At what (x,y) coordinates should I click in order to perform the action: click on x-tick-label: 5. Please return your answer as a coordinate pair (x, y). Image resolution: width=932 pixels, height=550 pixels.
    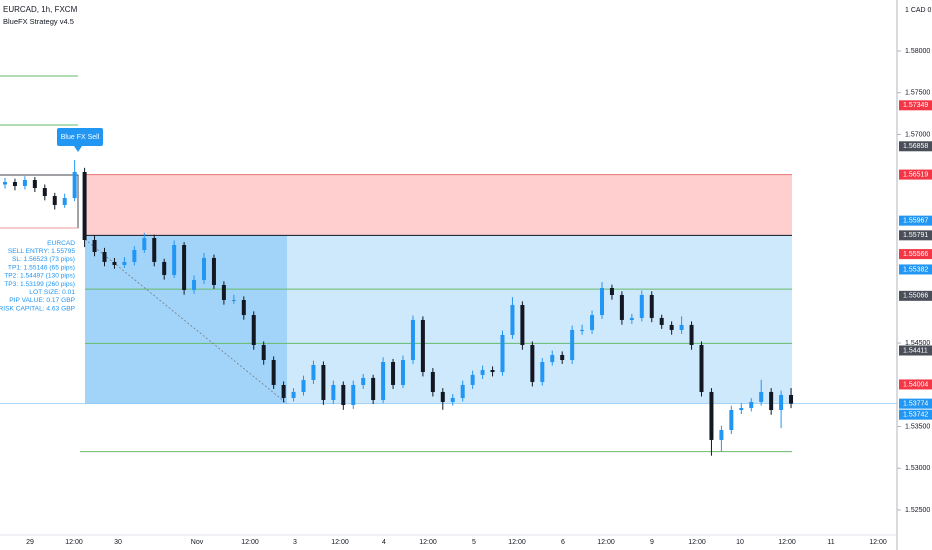
    Looking at the image, I should click on (474, 542).